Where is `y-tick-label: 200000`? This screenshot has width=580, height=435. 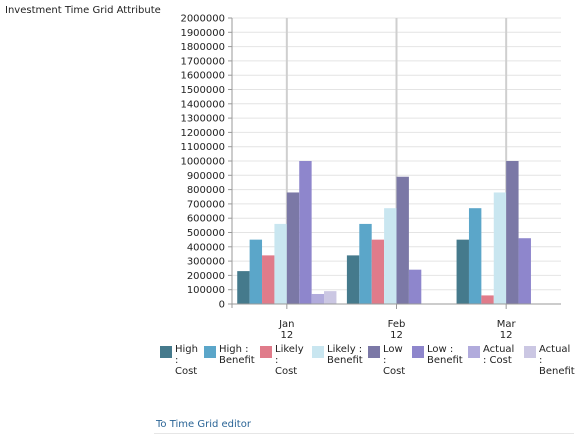
y-tick-label: 200000 is located at coordinates (206, 276).